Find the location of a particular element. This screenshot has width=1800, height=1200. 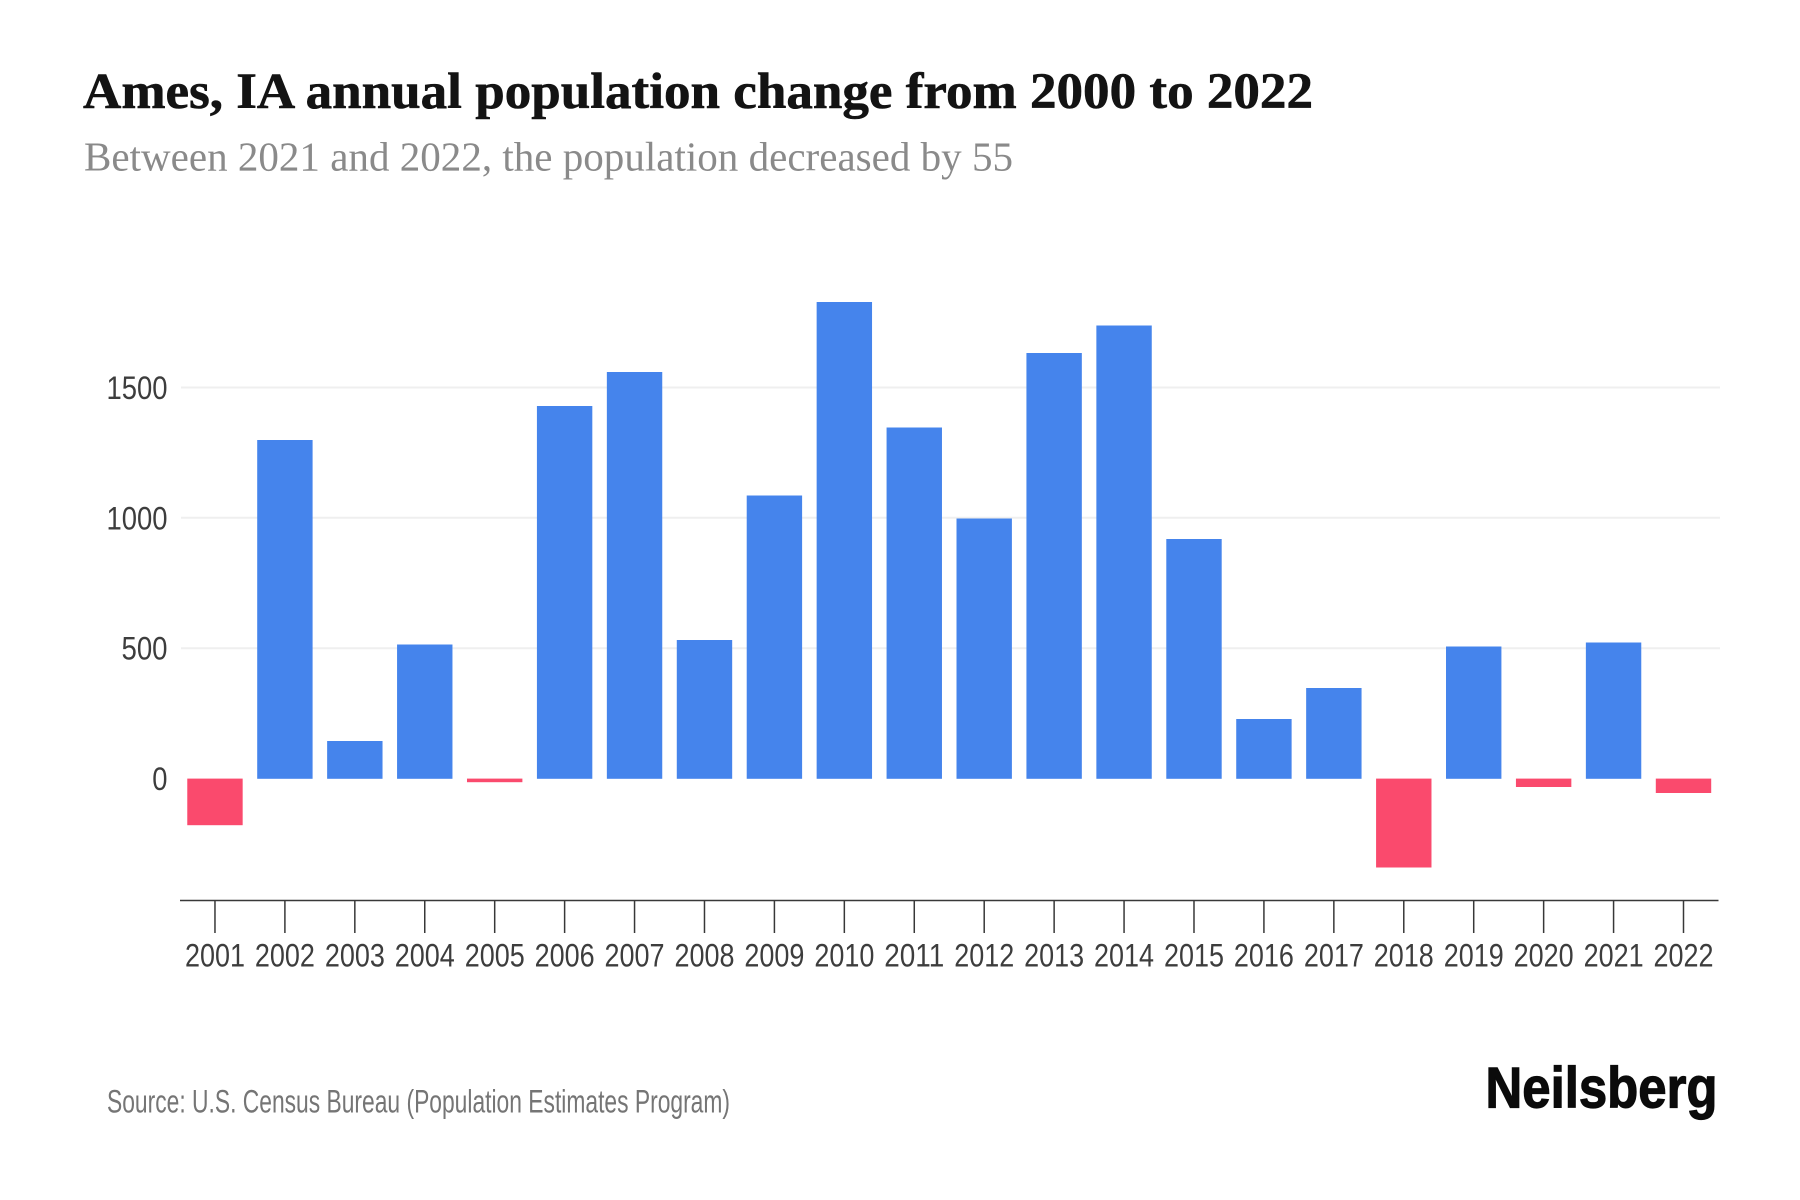

svg-text: 1000 is located at coordinates (137, 518).